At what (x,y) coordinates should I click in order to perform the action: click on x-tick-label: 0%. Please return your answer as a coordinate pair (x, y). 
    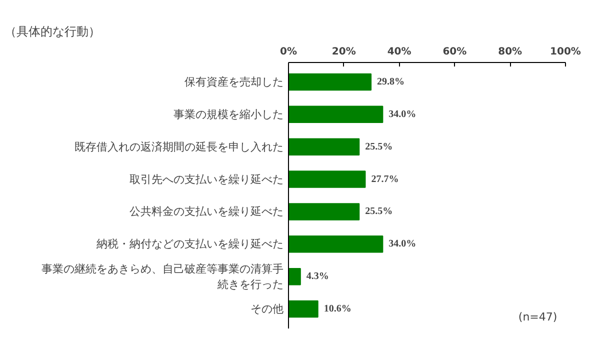
    Looking at the image, I should click on (288, 52).